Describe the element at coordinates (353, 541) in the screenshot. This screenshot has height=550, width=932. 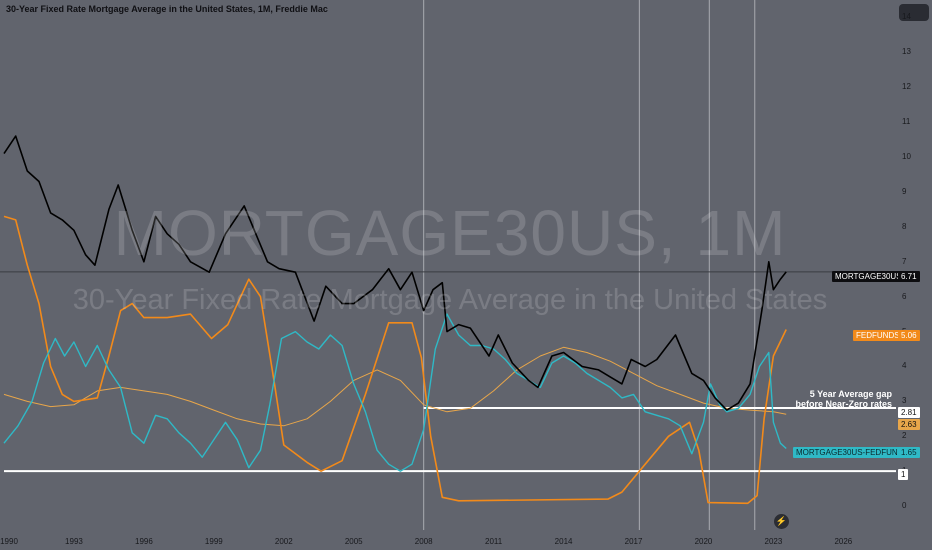
I see `x-tick-label: 2005` at that location.